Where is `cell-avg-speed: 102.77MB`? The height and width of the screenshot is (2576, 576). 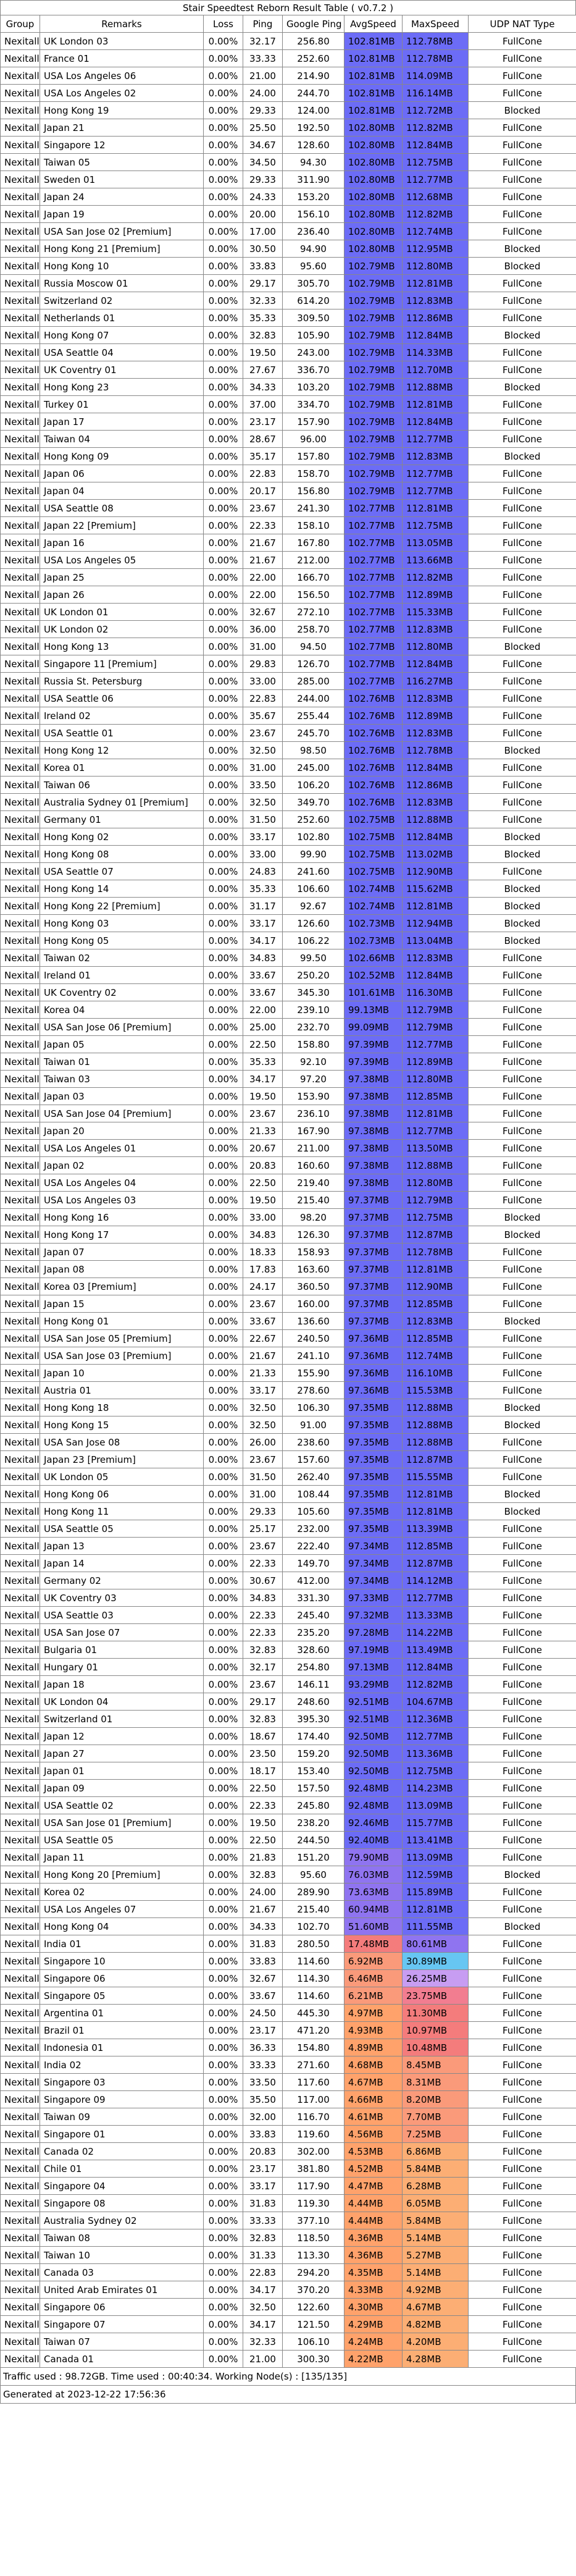 cell-avg-speed: 102.77MB is located at coordinates (374, 508).